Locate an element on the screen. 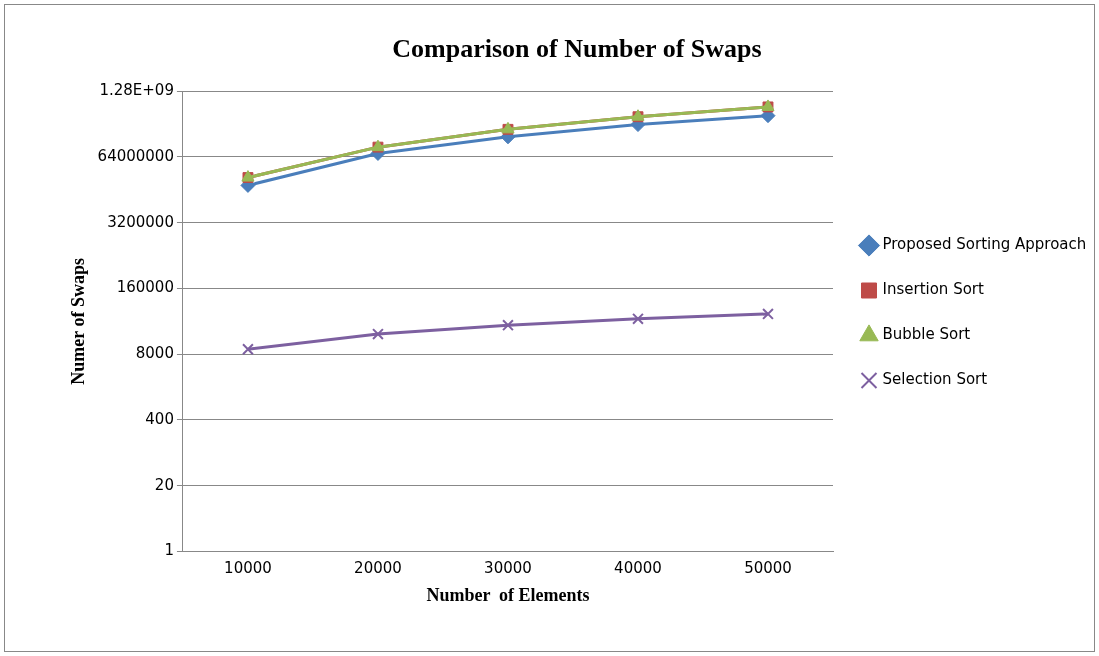 The width and height of the screenshot is (1099, 656). y-tick-label: 1.28E+09 is located at coordinates (136, 90).